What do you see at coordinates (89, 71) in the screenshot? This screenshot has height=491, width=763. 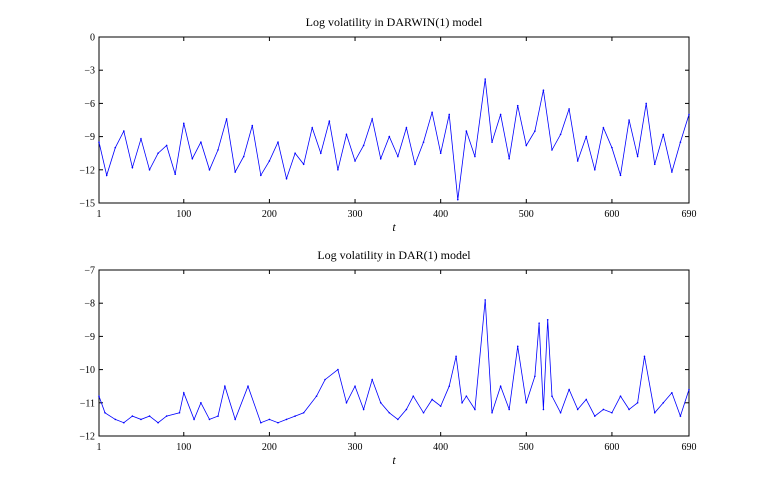 I see `darwin-y-tick-label: −3` at bounding box center [89, 71].